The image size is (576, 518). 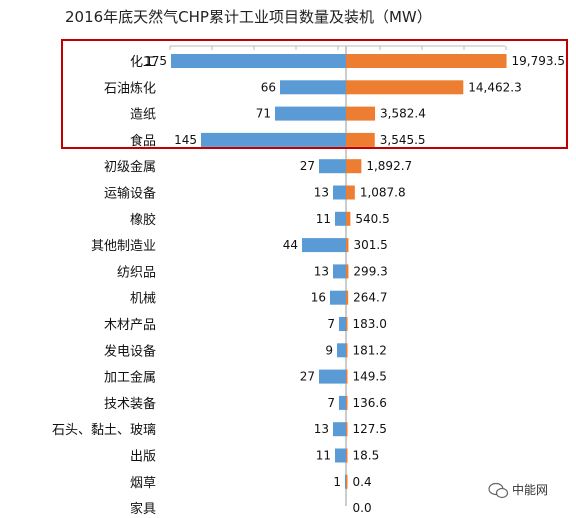 What do you see at coordinates (389, 166) in the screenshot?
I see `capacity-value-label: 1,892.7` at bounding box center [389, 166].